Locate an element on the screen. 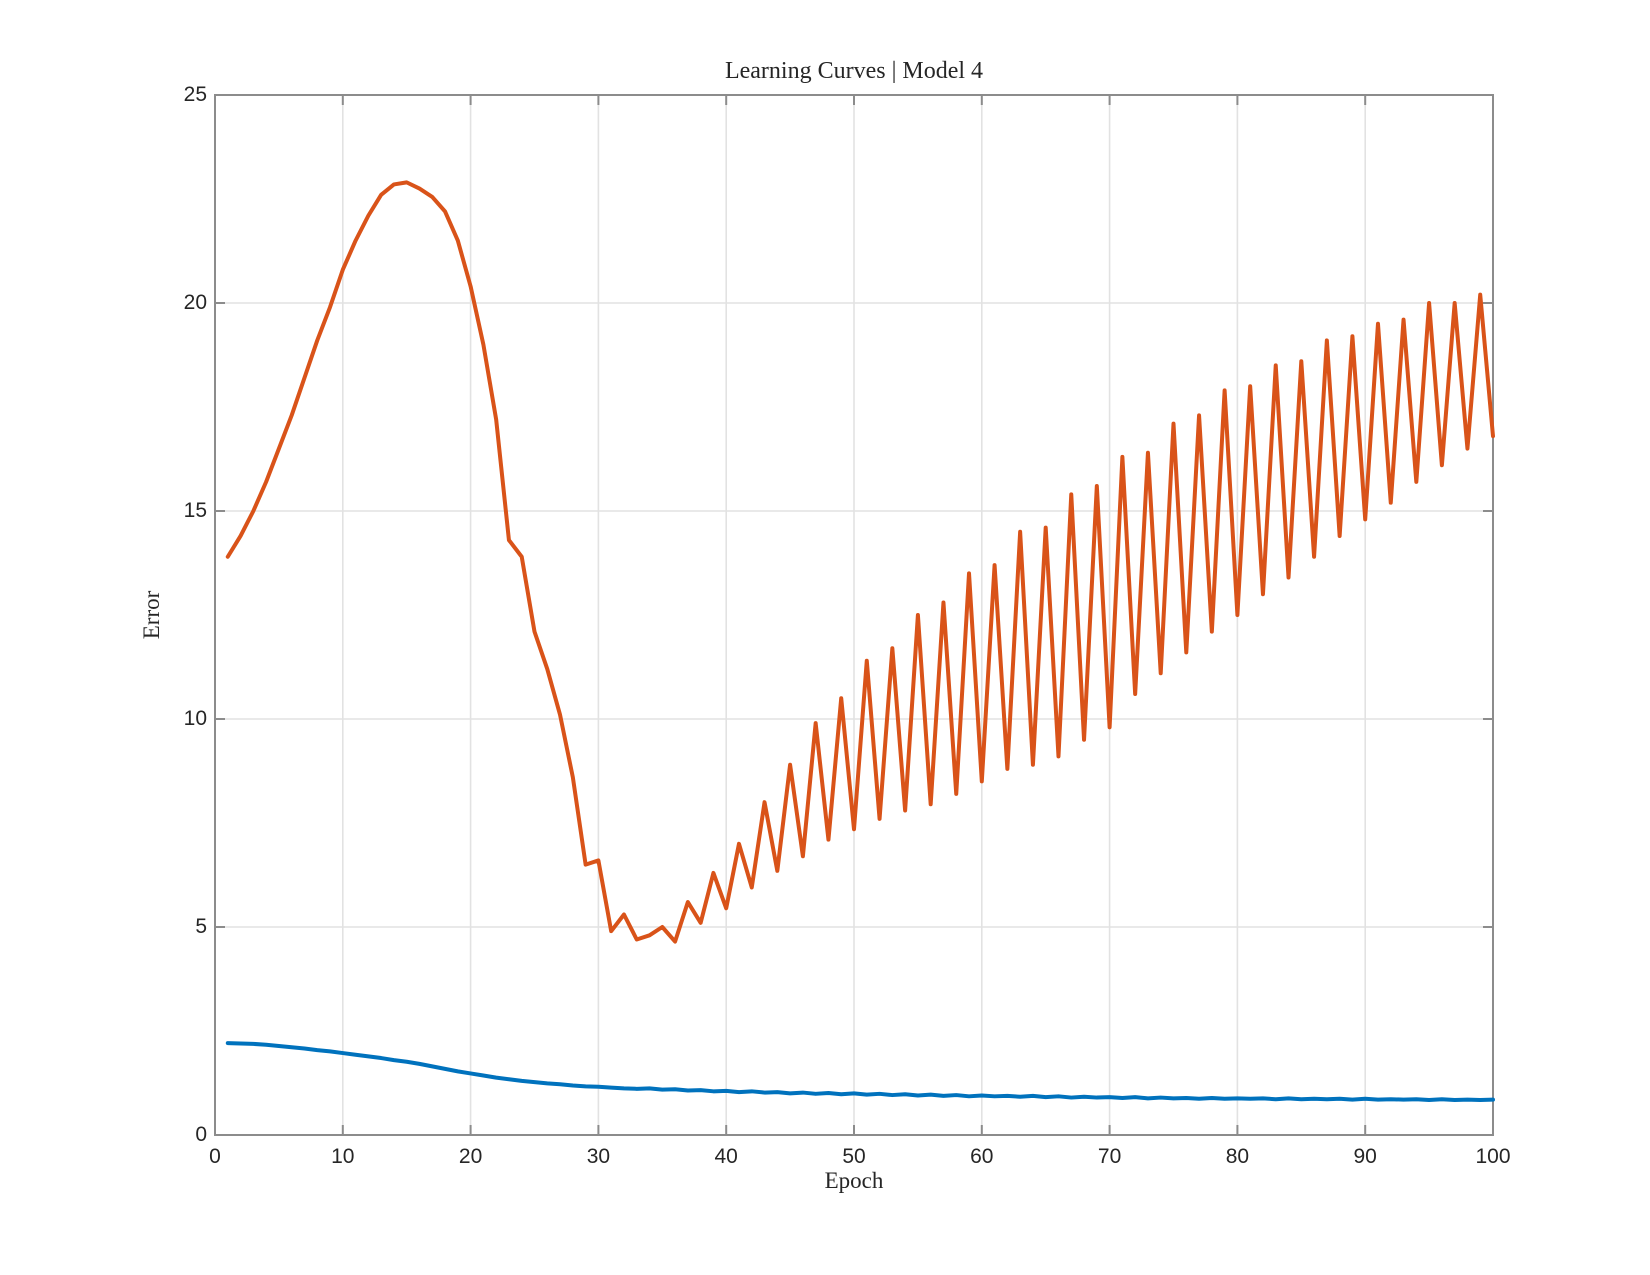 Image resolution: width=1650 pixels, height=1275 pixels. blue-series-line is located at coordinates (860, 1072).